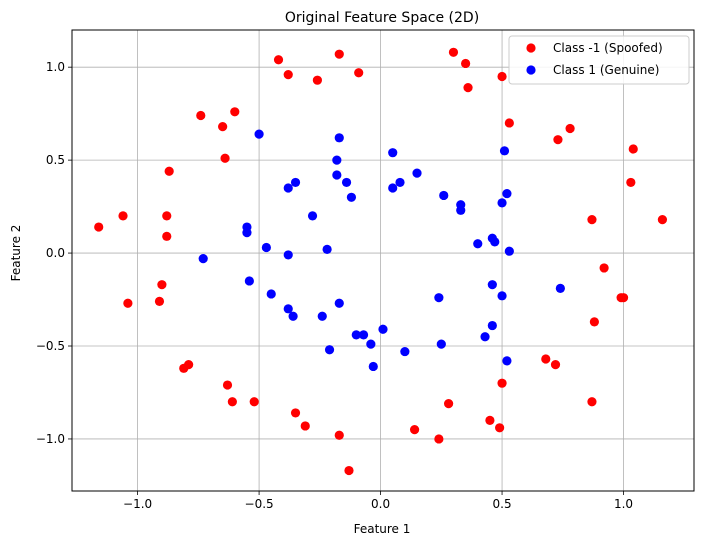 This screenshot has width=703, height=545. Describe the element at coordinates (502, 504) in the screenshot. I see `x-tick-label: 0.5` at that location.